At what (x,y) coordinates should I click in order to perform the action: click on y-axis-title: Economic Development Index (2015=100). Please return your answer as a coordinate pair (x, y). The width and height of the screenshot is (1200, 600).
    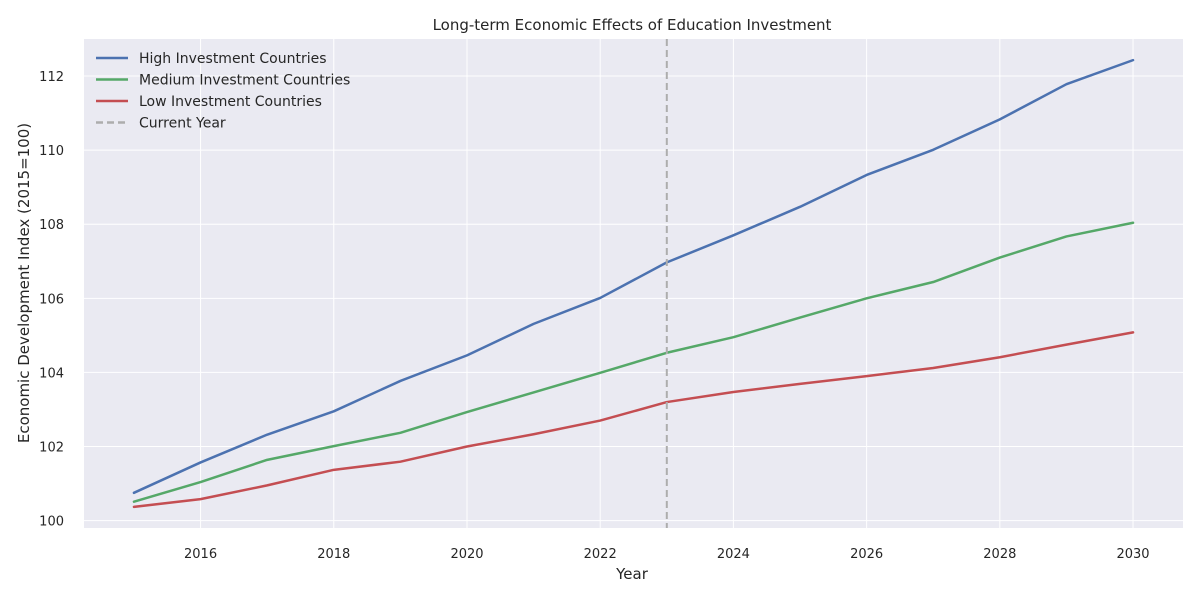
    Looking at the image, I should click on (24, 283).